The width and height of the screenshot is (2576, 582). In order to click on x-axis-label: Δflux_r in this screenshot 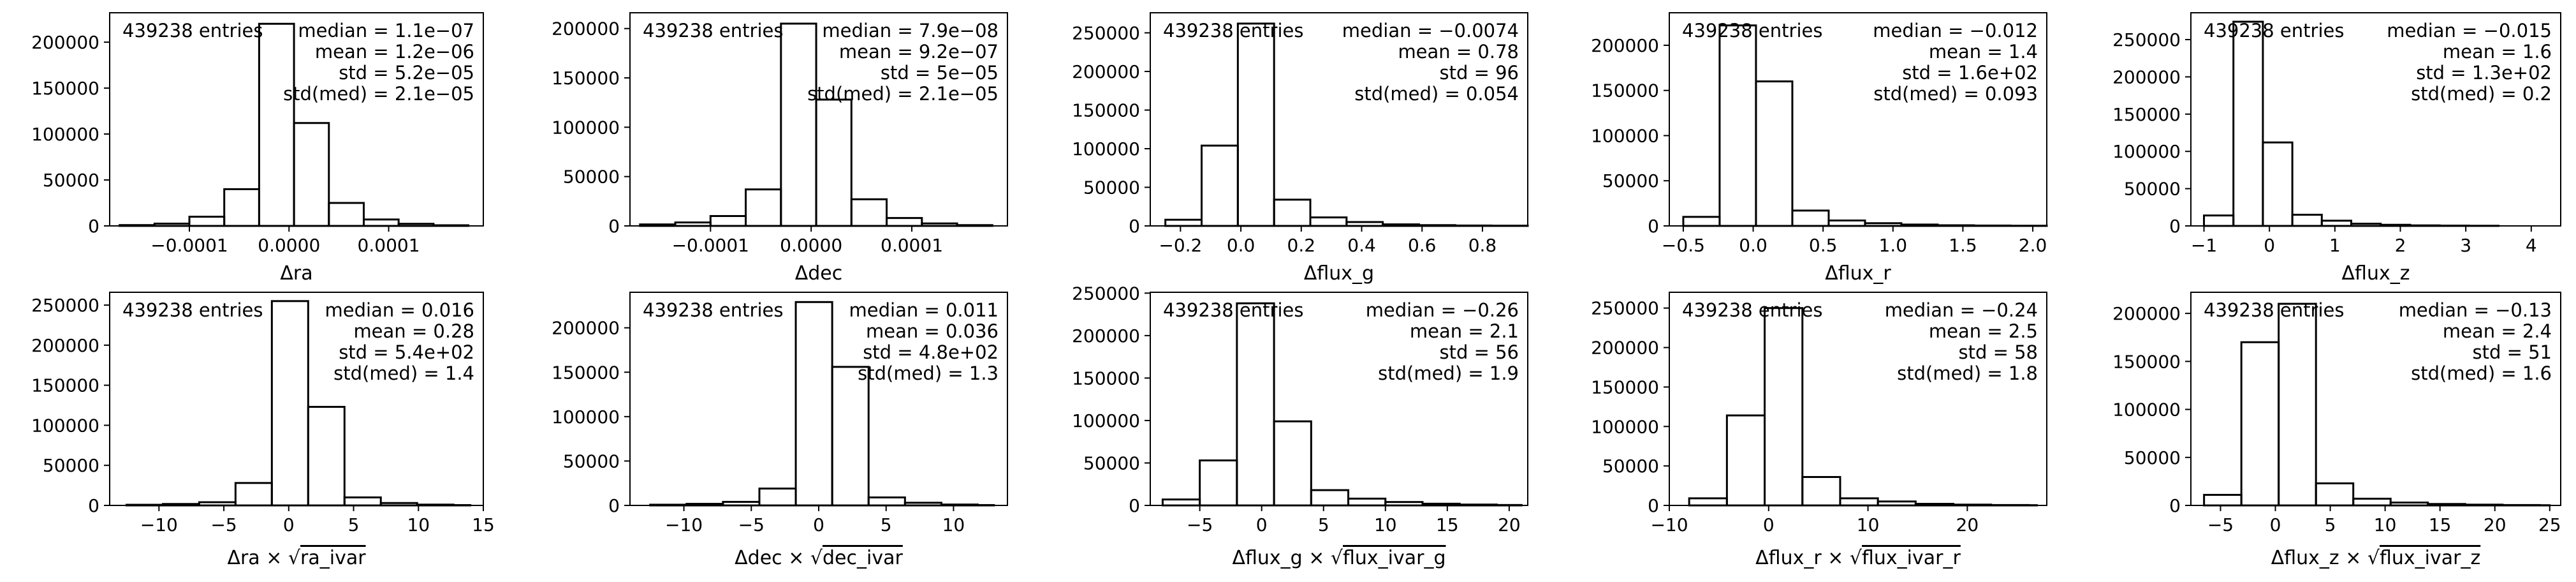, I will do `click(1858, 273)`.